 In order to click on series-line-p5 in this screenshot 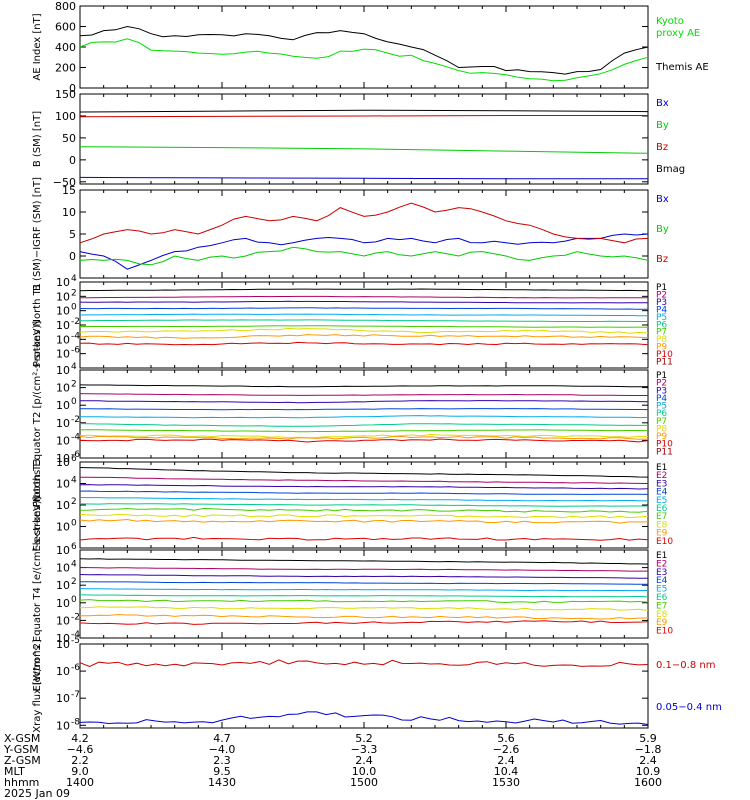, I will do `click(364, 315)`.